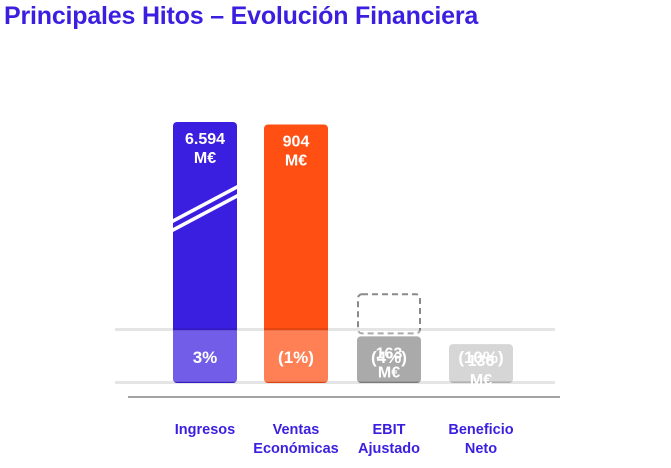 Image resolution: width=671 pixels, height=468 pixels. I want to click on axis-break-stripe, so click(205, 208).